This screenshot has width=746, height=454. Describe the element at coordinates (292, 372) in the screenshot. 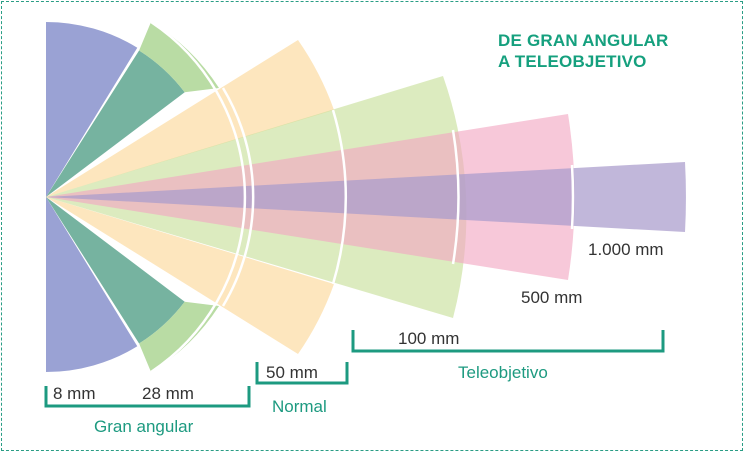

I see `label-50mm: 50 mm` at that location.